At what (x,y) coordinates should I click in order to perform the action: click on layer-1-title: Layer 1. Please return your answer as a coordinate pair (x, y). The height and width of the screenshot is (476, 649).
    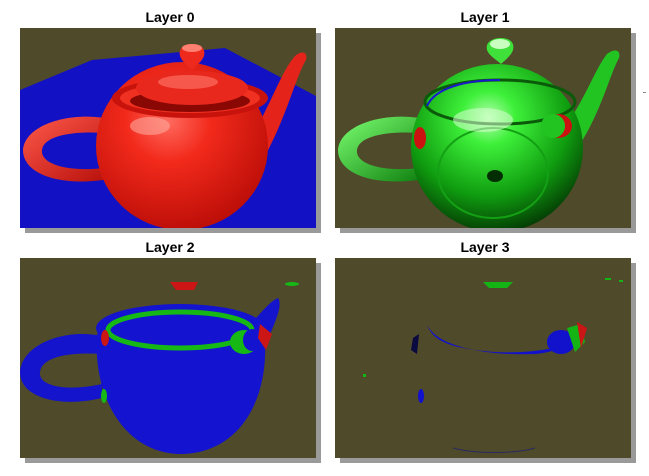
    Looking at the image, I should click on (485, 17).